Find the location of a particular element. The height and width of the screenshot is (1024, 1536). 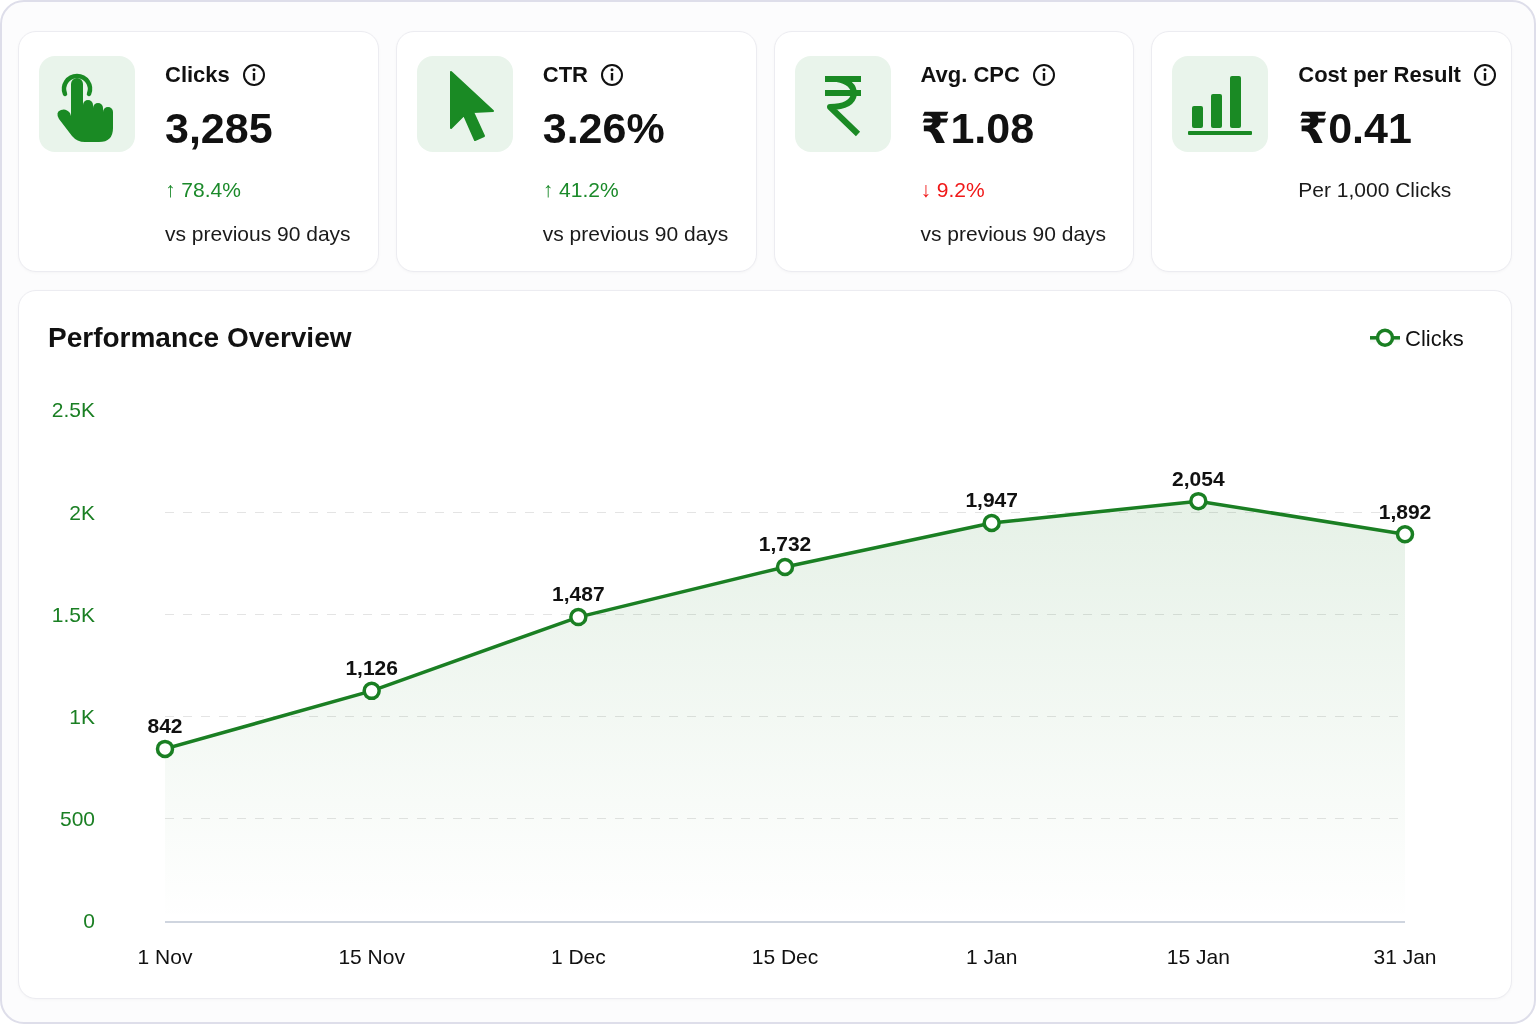

text: ↓ 9.2% is located at coordinates (952, 190).